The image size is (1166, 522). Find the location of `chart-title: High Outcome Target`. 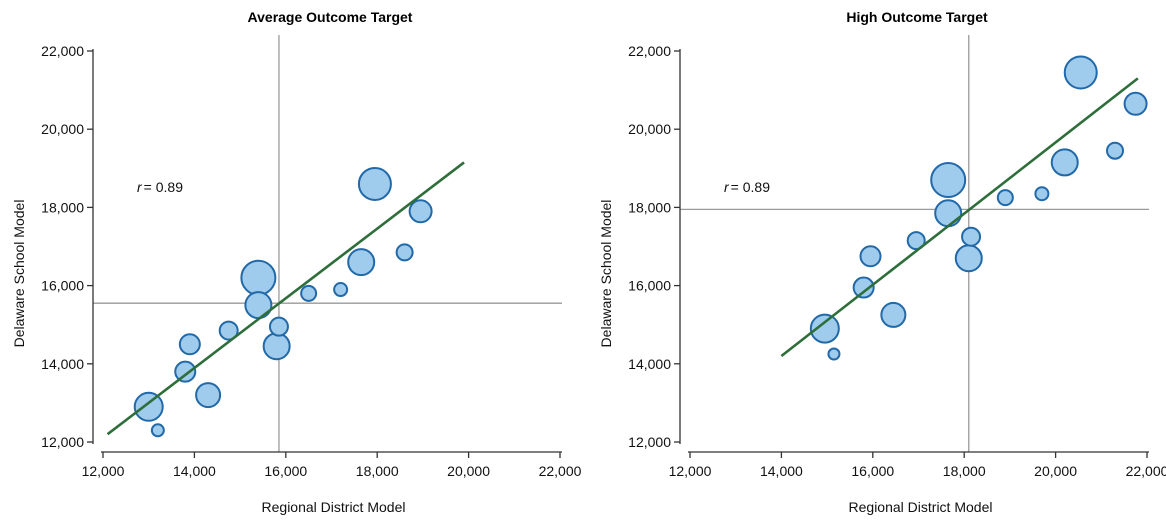

chart-title: High Outcome Target is located at coordinates (917, 17).